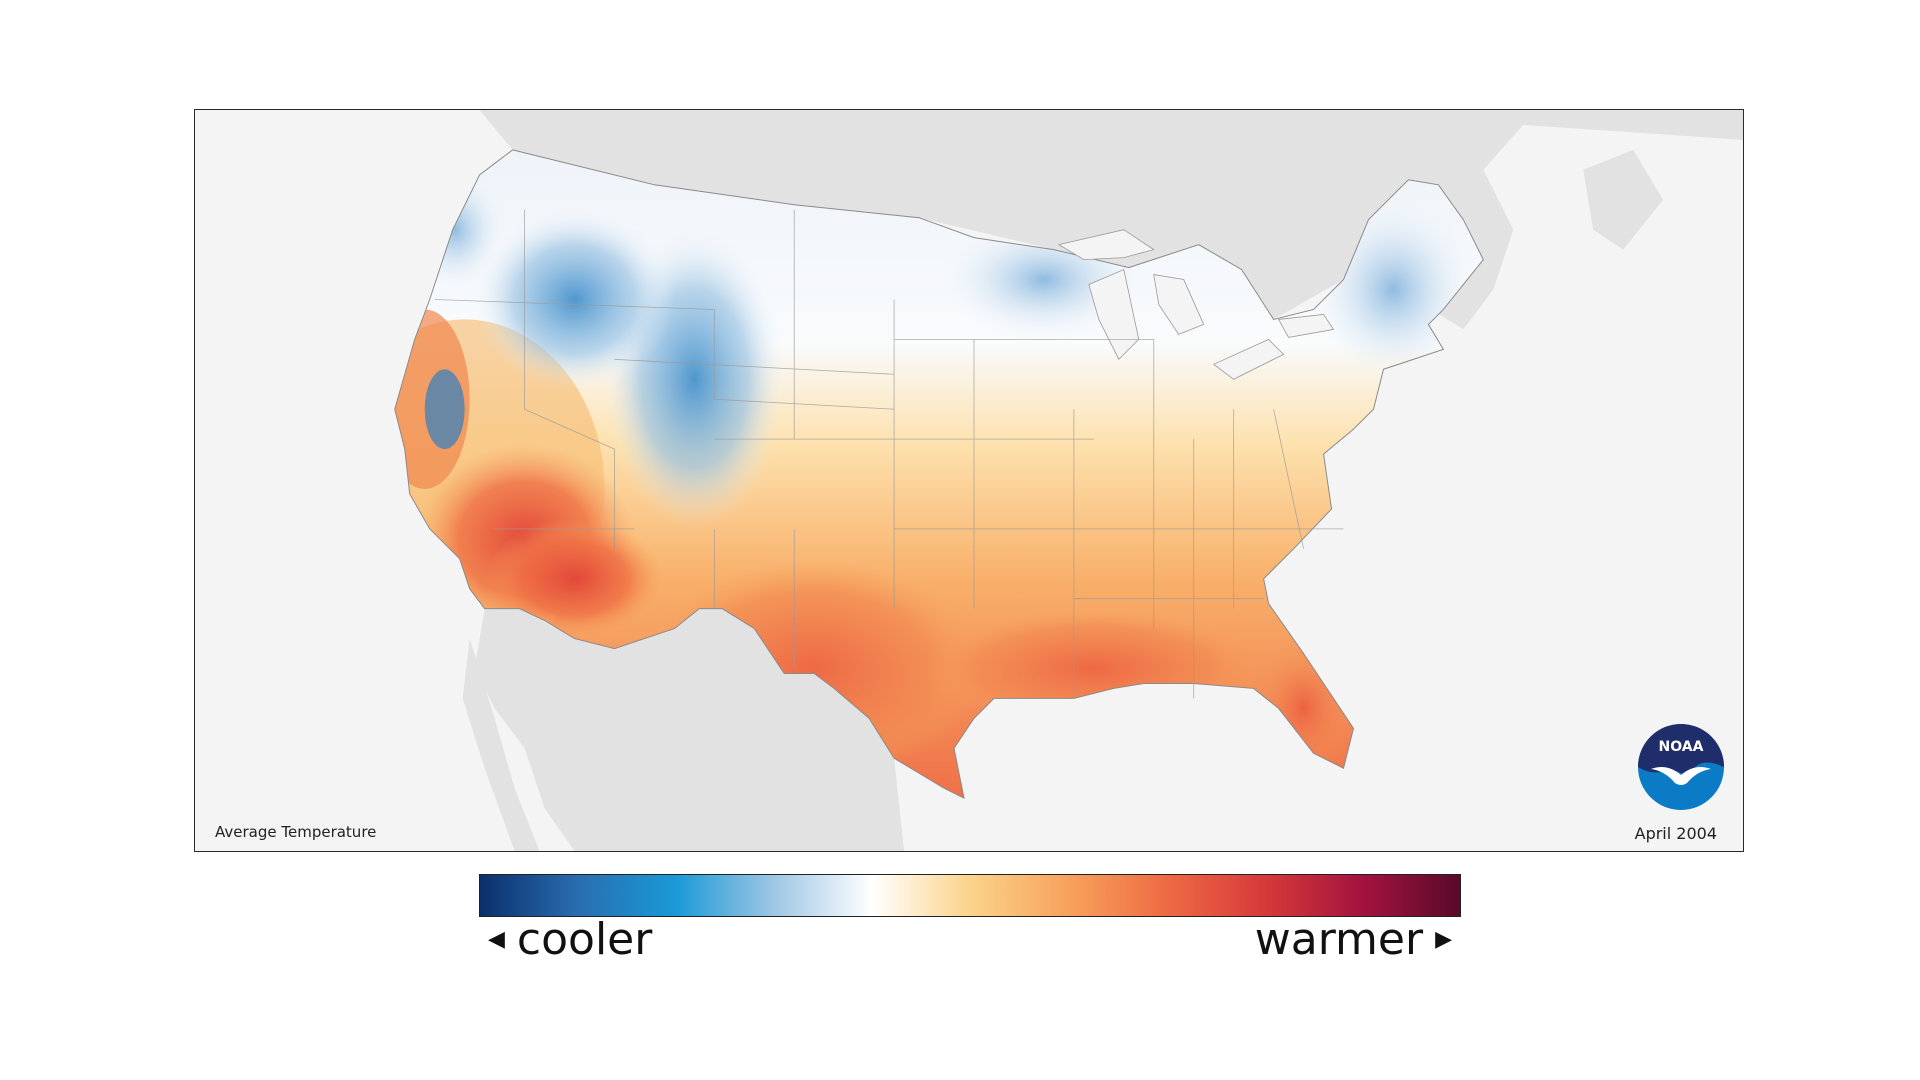 This screenshot has height=1080, width=1920. What do you see at coordinates (296, 832) in the screenshot?
I see `map-title: Average Temperature` at bounding box center [296, 832].